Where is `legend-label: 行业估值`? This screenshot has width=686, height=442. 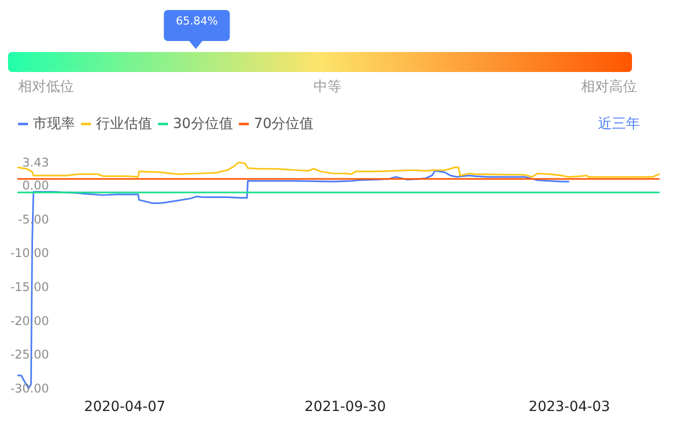
legend-label: 行业估值 is located at coordinates (124, 124).